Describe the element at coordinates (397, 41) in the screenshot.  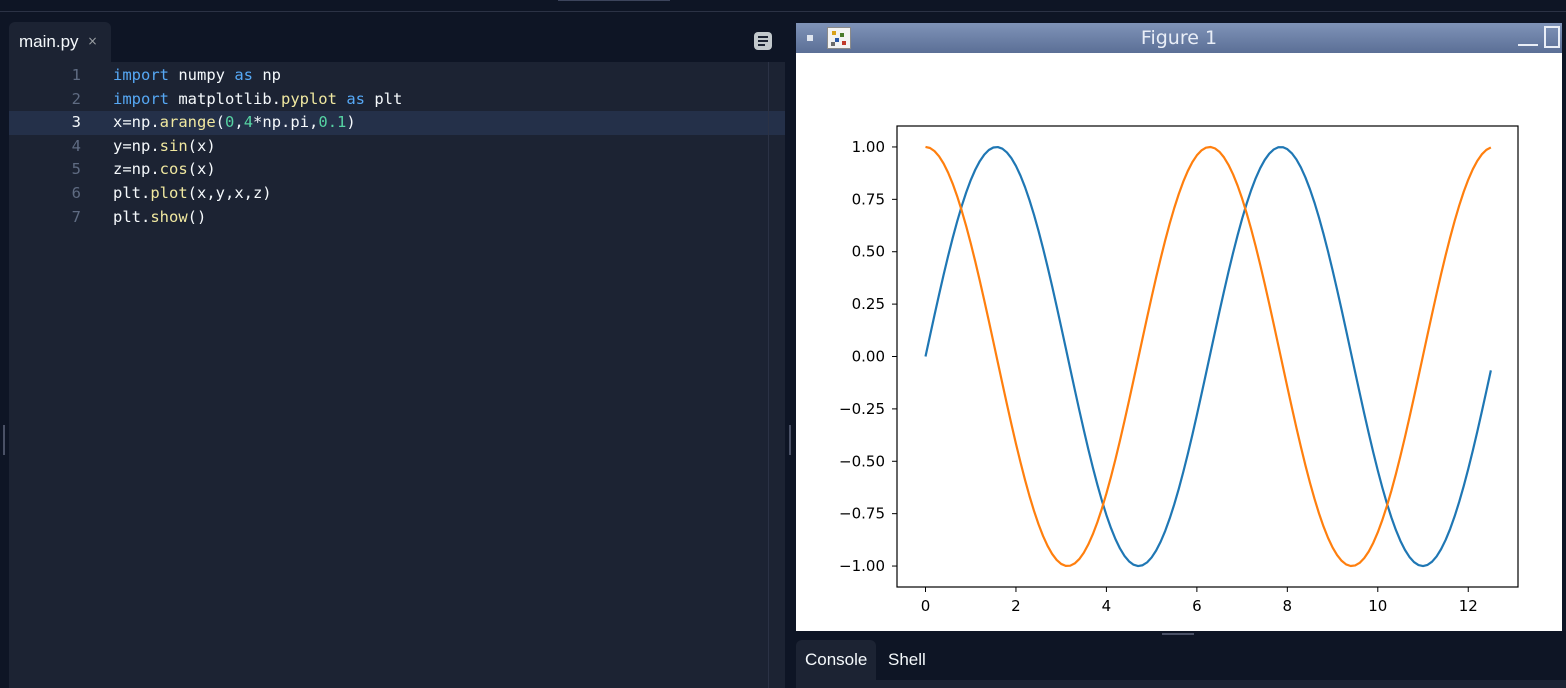
I see `editor-tab-bar: main.py ×` at that location.